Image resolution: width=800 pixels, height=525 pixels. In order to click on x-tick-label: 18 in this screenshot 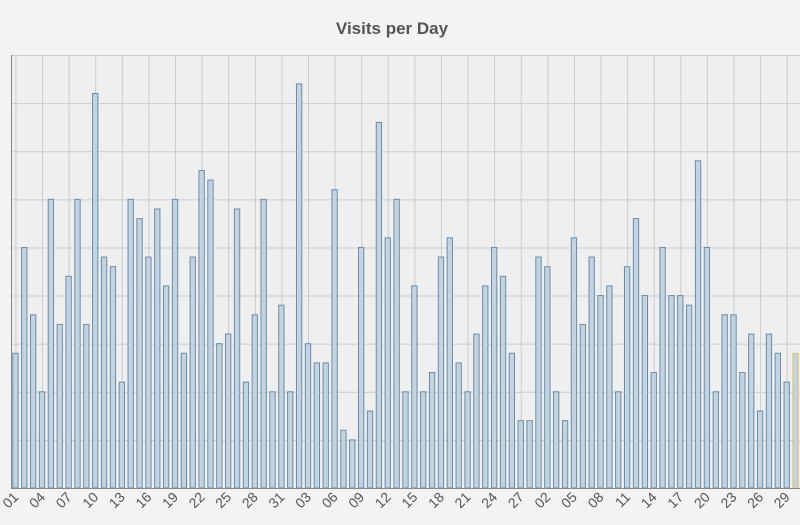, I will do `click(436, 500)`.